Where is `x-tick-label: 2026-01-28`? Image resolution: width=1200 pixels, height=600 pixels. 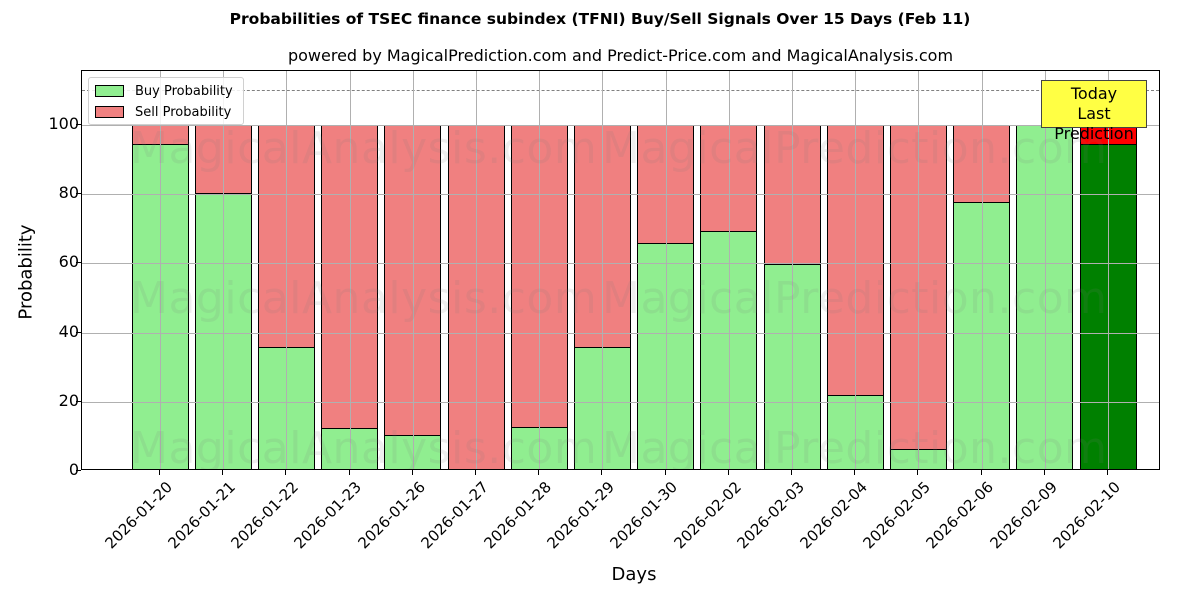 x-tick-label: 2026-01-28 is located at coordinates (517, 515).